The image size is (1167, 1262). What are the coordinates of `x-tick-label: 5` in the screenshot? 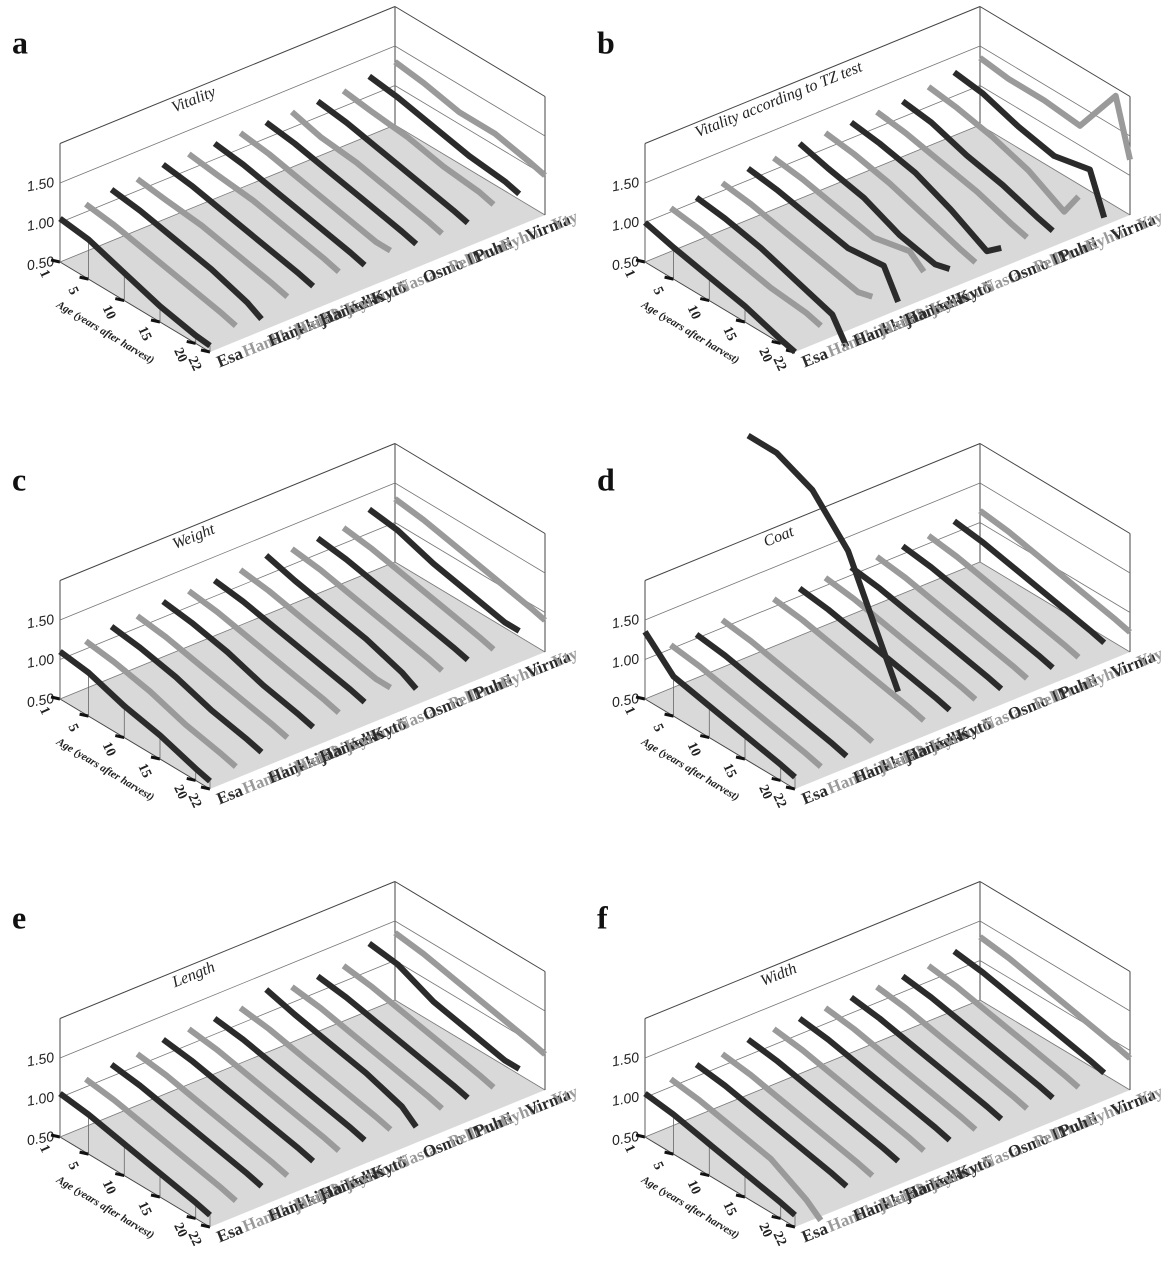 It's located at (73, 1166).